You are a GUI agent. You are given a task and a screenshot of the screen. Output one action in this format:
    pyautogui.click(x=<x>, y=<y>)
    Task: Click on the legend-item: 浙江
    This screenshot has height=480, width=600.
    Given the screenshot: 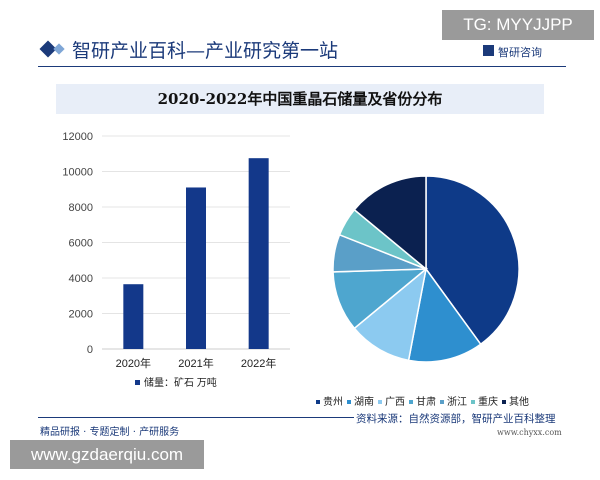 What is the action you would take?
    pyautogui.click(x=453, y=400)
    